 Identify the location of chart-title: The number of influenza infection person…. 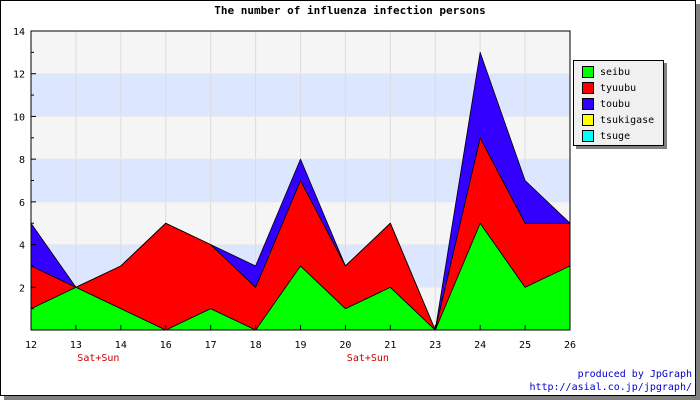
(350, 10).